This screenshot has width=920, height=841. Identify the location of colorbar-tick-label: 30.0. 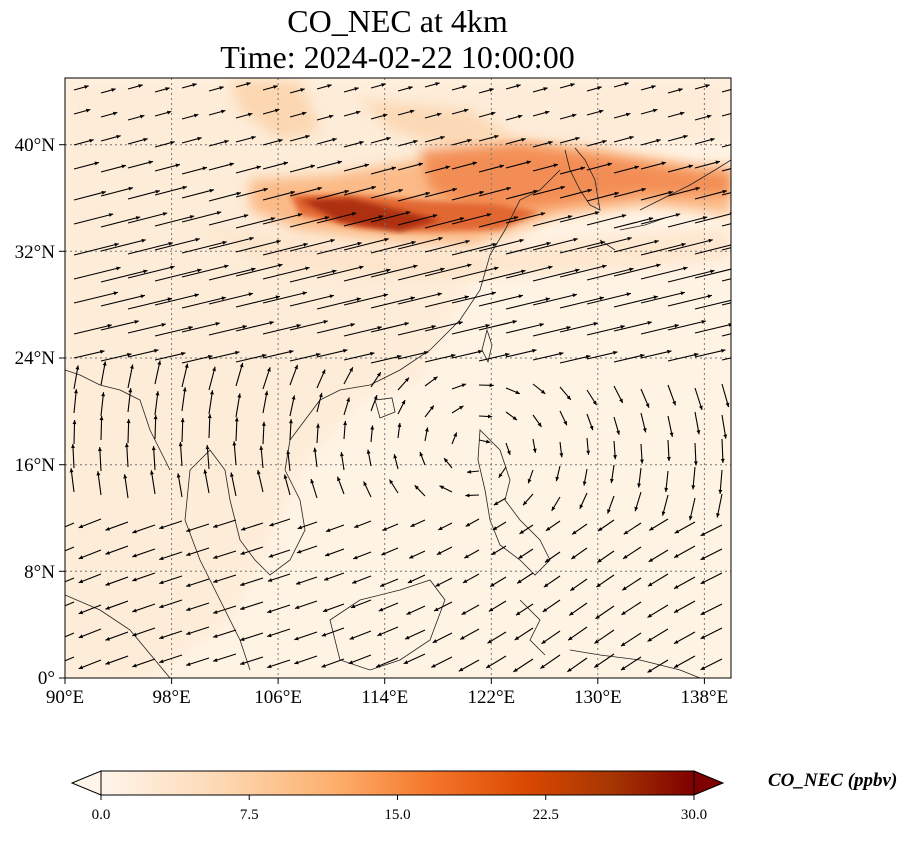
(694, 815).